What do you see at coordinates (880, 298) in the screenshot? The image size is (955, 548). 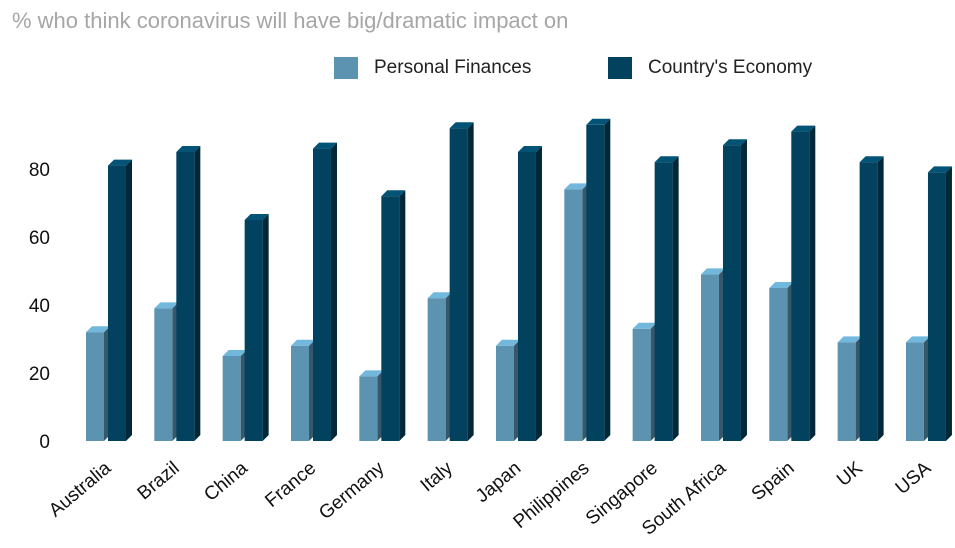 I see `bar-country-s-economy-uk-side` at bounding box center [880, 298].